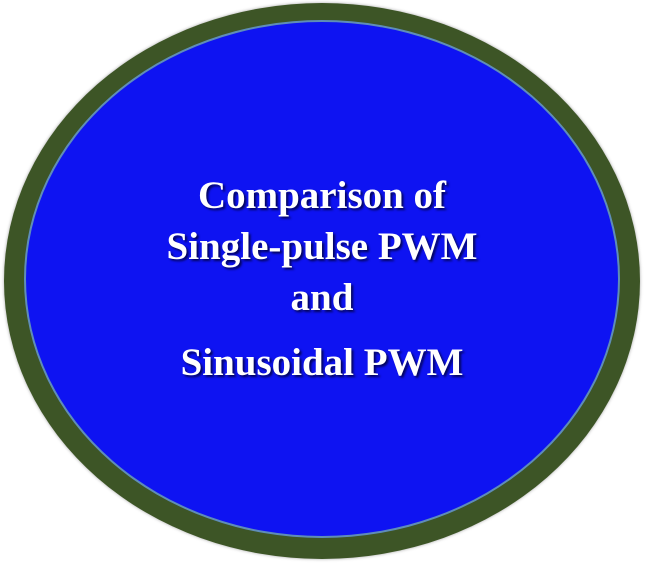 This screenshot has width=647, height=564. I want to click on title-line-1: Comparison of, so click(322, 195).